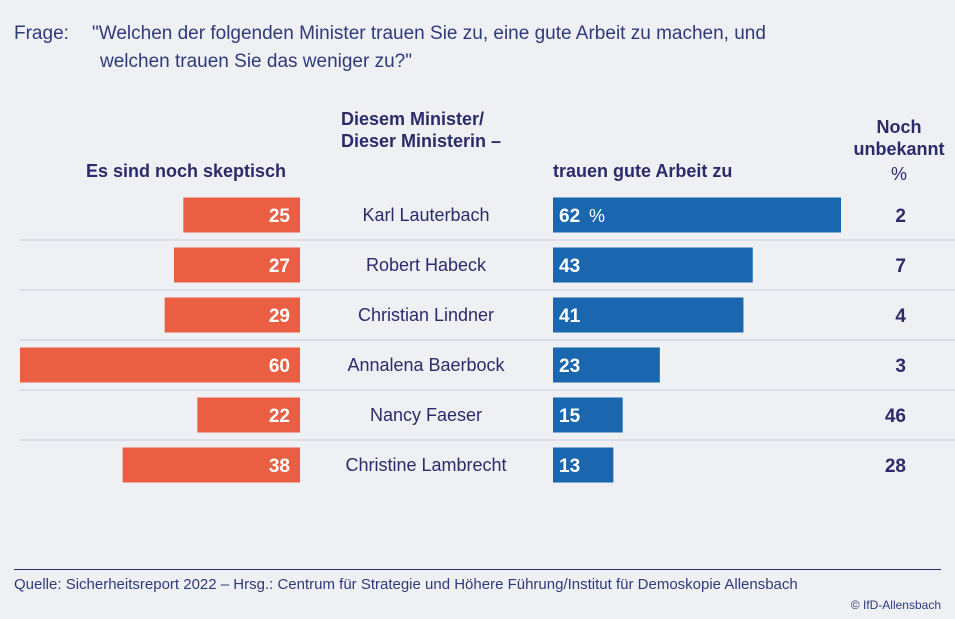  What do you see at coordinates (421, 141) in the screenshot?
I see `header-center-line2: Dieser Ministerin –` at bounding box center [421, 141].